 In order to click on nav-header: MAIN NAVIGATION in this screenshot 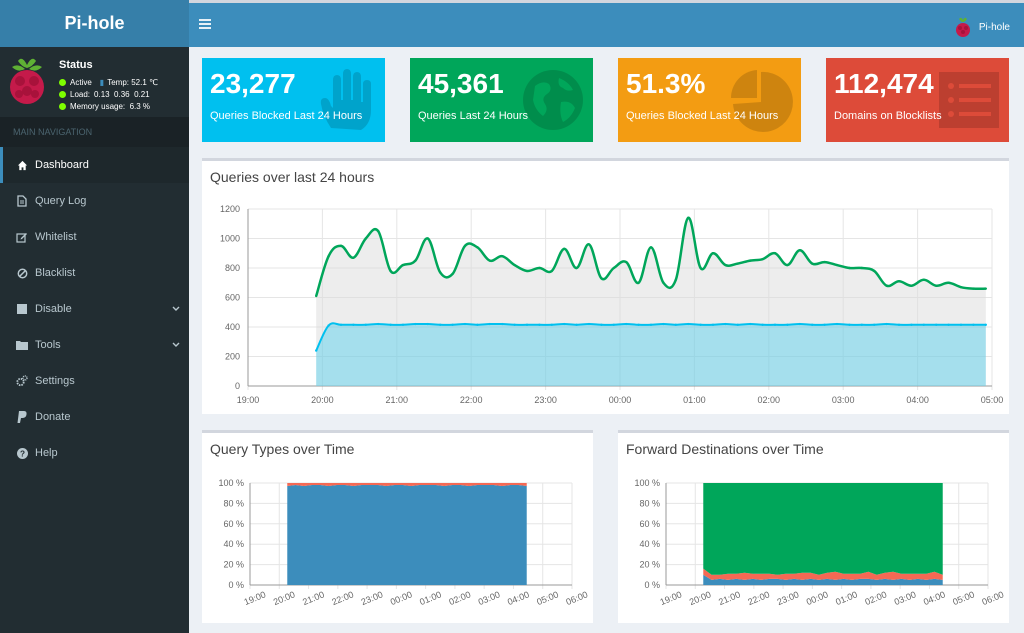, I will do `click(94, 132)`.